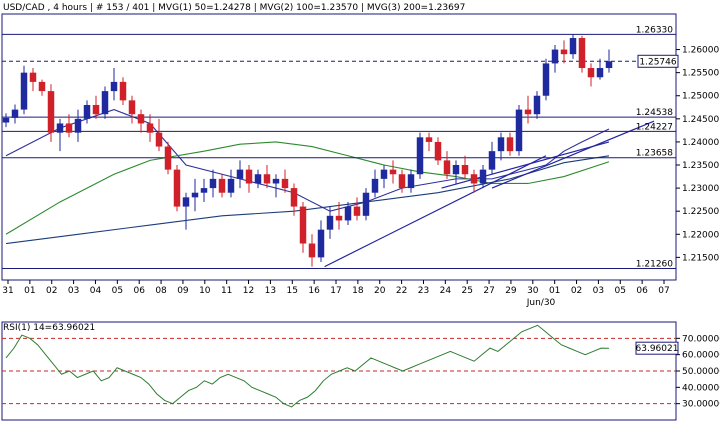 Image resolution: width=720 pixels, height=431 pixels. I want to click on last-price-label: 1.25746, so click(657, 62).